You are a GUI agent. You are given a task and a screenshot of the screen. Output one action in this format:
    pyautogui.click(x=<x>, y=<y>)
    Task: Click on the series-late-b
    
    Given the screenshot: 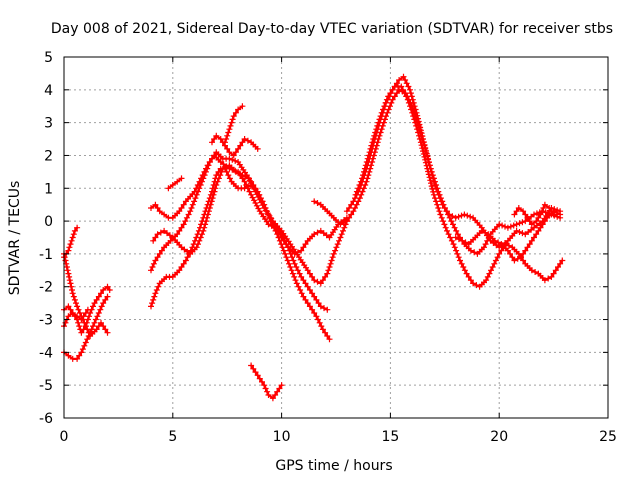 What is the action you would take?
    pyautogui.click(x=534, y=214)
    